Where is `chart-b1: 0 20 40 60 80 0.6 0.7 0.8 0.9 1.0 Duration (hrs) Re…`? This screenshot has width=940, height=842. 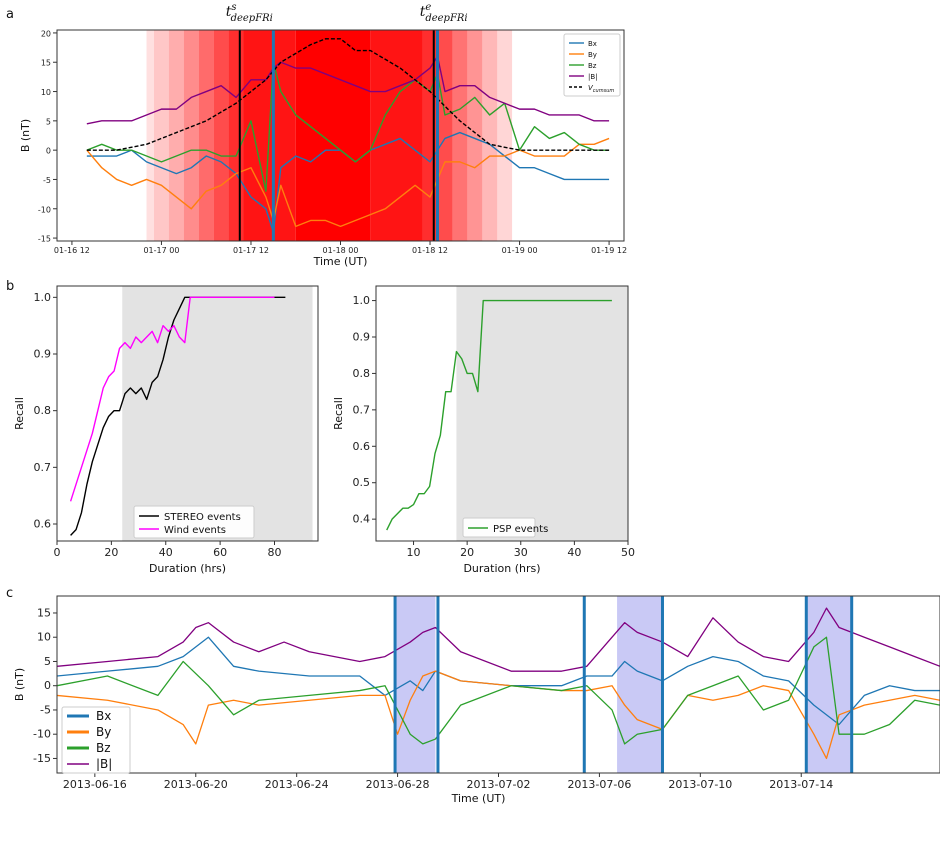 chart-b1: 0 20 40 60 80 0.6 0.7 0.8 0.9 1.0 Duration (hrs) Re… is located at coordinates (166, 430).